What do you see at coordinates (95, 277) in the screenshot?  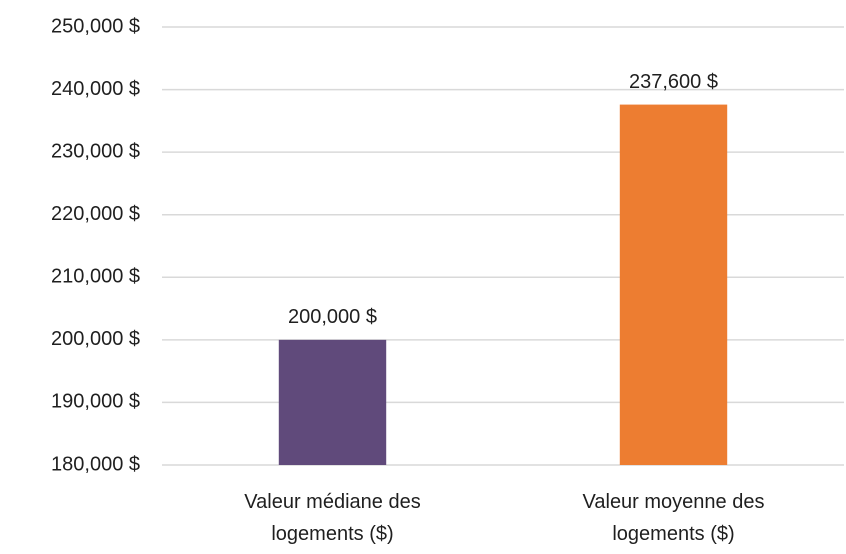 I see `y-tick-label: 210,000 $` at bounding box center [95, 277].